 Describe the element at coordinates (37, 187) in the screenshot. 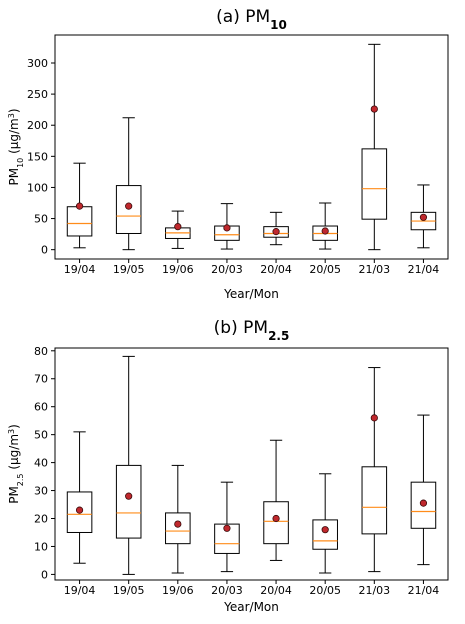

I see `y-tick-label: 100` at that location.